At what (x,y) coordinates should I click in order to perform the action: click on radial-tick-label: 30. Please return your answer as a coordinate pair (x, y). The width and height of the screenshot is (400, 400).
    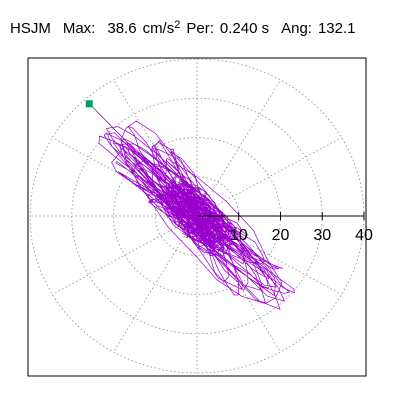
    Looking at the image, I should click on (322, 235).